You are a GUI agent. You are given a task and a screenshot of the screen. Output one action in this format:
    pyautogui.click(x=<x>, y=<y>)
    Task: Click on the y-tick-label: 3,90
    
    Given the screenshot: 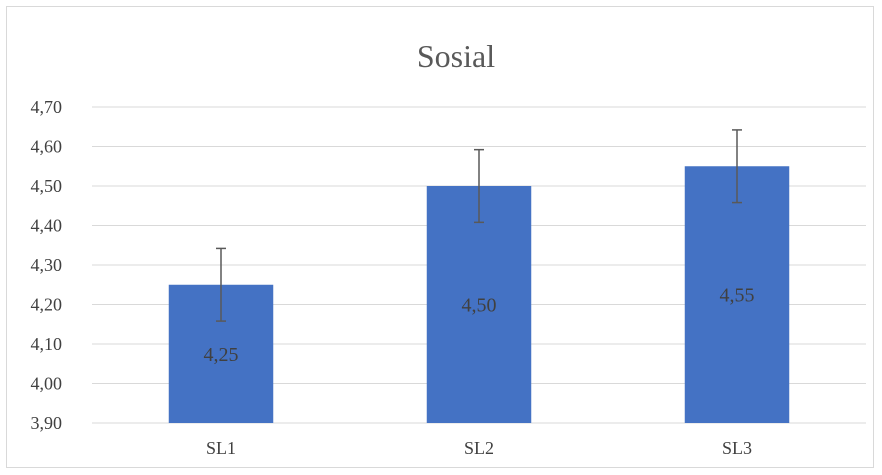 What is the action you would take?
    pyautogui.click(x=47, y=423)
    